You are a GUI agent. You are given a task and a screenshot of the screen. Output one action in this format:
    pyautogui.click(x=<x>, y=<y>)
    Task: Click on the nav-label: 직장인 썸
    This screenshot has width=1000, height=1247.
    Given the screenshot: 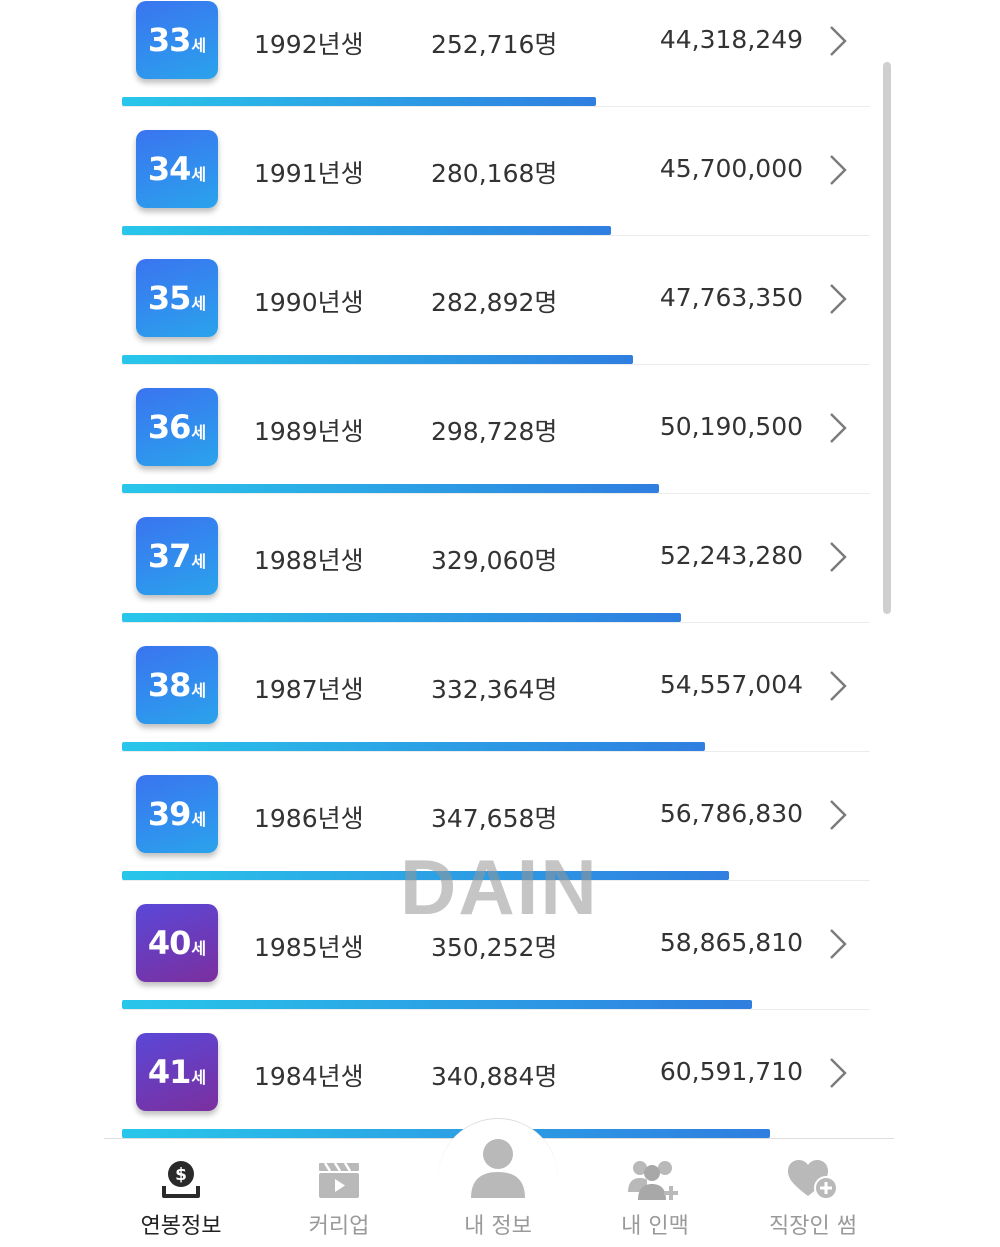 What is the action you would take?
    pyautogui.click(x=813, y=1226)
    